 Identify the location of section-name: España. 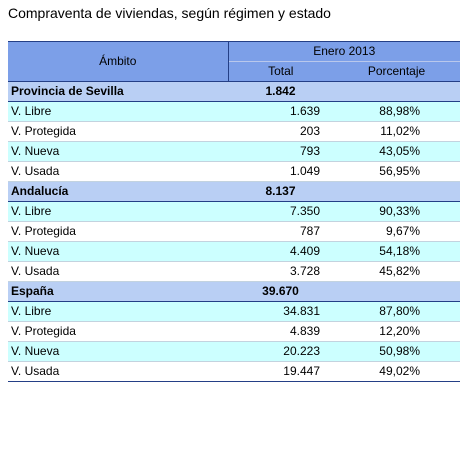
(118, 291).